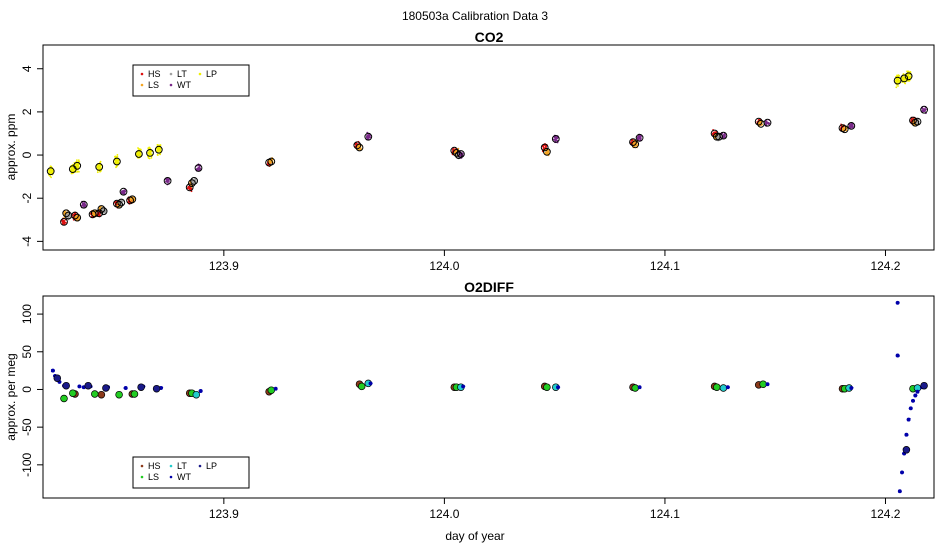 This screenshot has height=555, width=950. I want to click on x-axis-label: day of year, so click(474, 536).